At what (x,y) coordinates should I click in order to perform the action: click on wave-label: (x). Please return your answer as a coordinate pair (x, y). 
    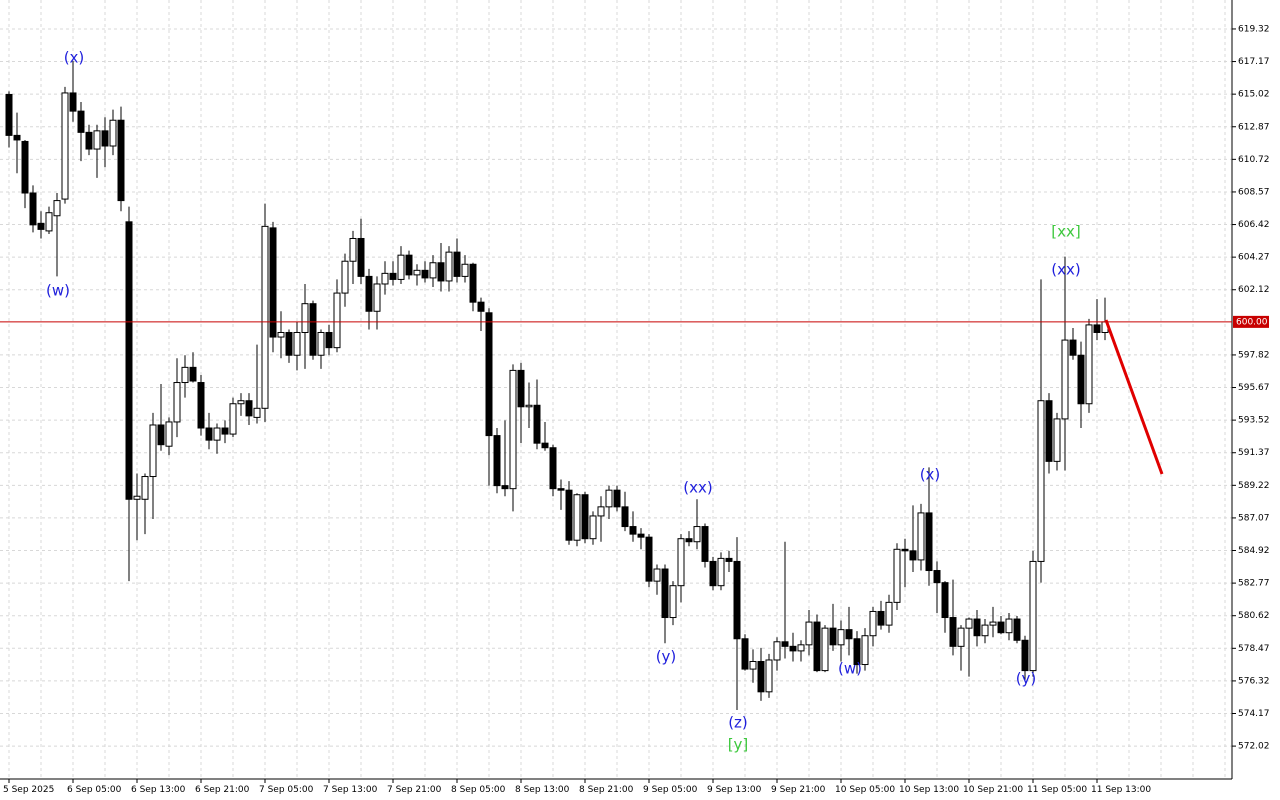
    Looking at the image, I should click on (930, 475).